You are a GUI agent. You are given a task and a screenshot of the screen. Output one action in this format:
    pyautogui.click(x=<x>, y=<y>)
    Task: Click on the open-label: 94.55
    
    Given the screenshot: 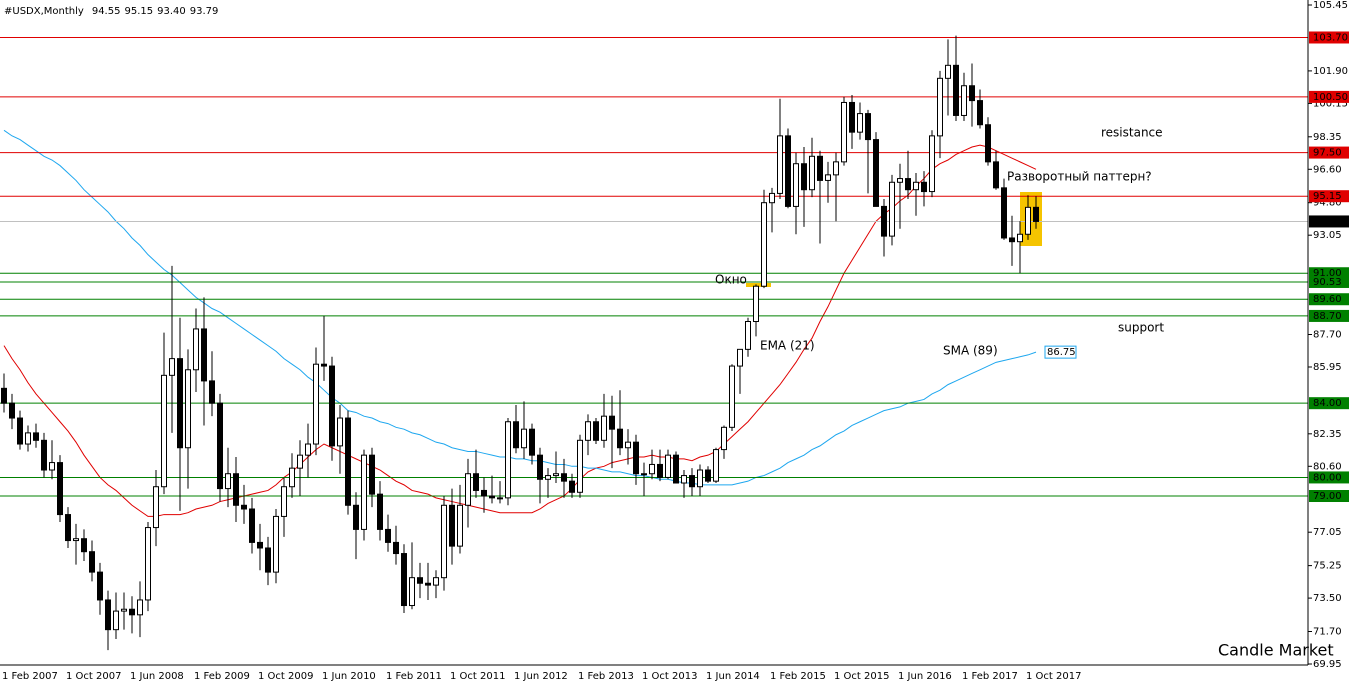 What is the action you would take?
    pyautogui.click(x=106, y=11)
    